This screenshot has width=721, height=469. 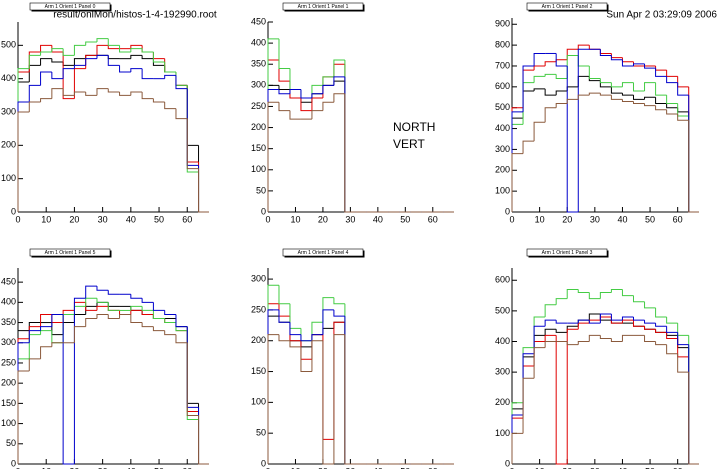 I want to click on y-tick-label: 450, so click(x=258, y=21).